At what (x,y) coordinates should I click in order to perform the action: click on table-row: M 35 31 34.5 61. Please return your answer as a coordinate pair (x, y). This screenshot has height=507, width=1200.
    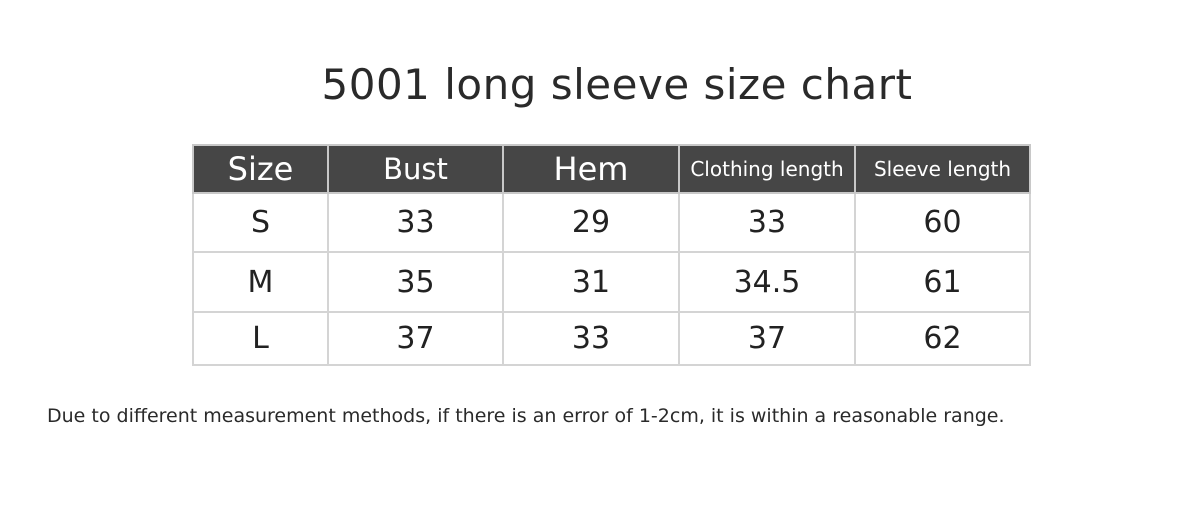
    Looking at the image, I should click on (611, 282).